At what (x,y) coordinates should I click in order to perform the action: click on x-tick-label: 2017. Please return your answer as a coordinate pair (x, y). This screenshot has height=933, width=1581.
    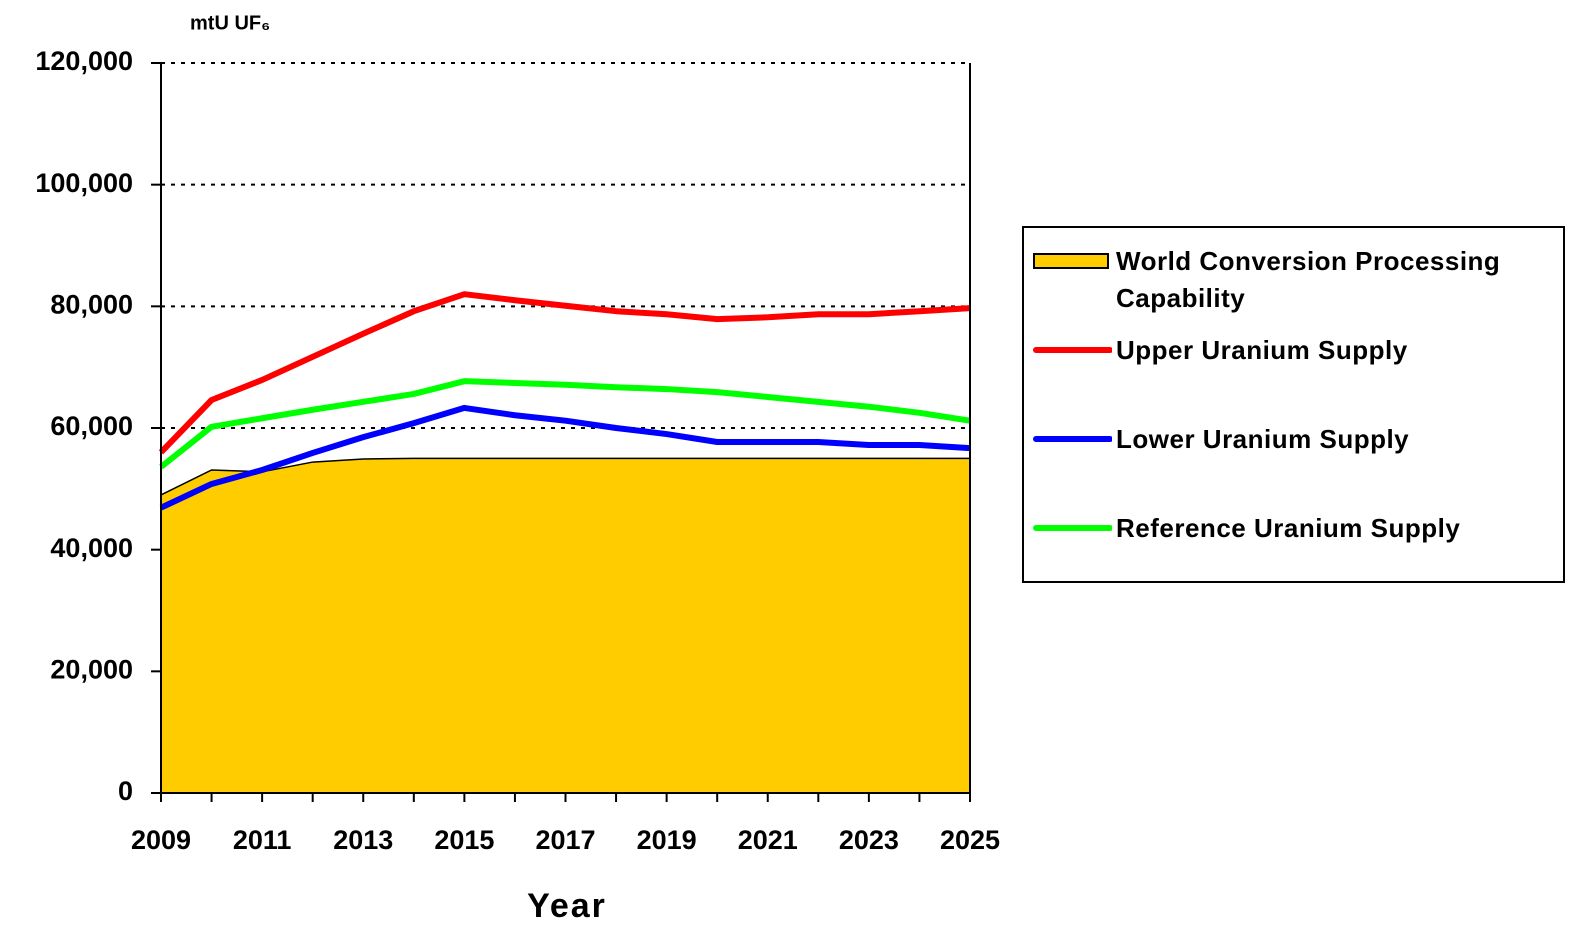
    Looking at the image, I should click on (565, 840).